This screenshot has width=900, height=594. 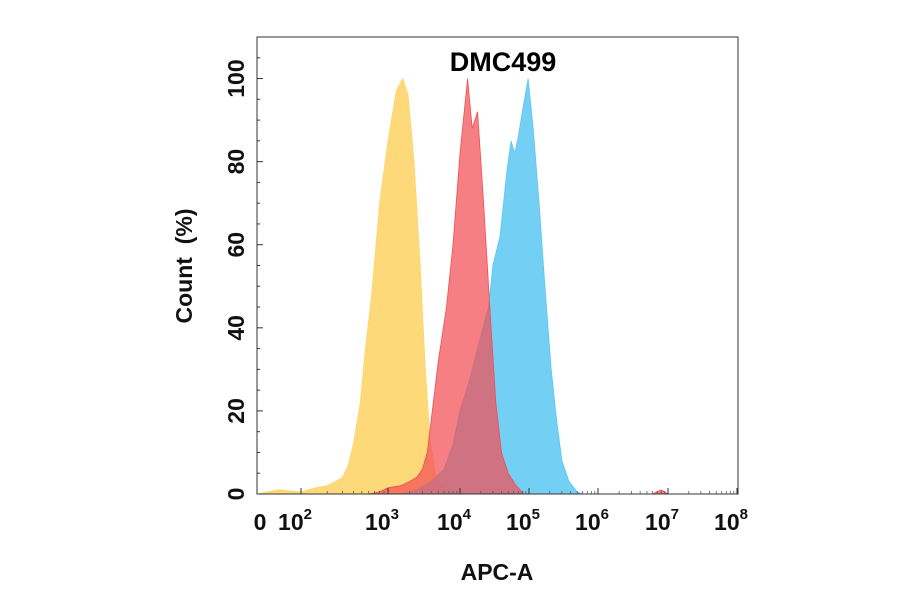 I want to click on chart-title: DMC499, so click(x=503, y=62).